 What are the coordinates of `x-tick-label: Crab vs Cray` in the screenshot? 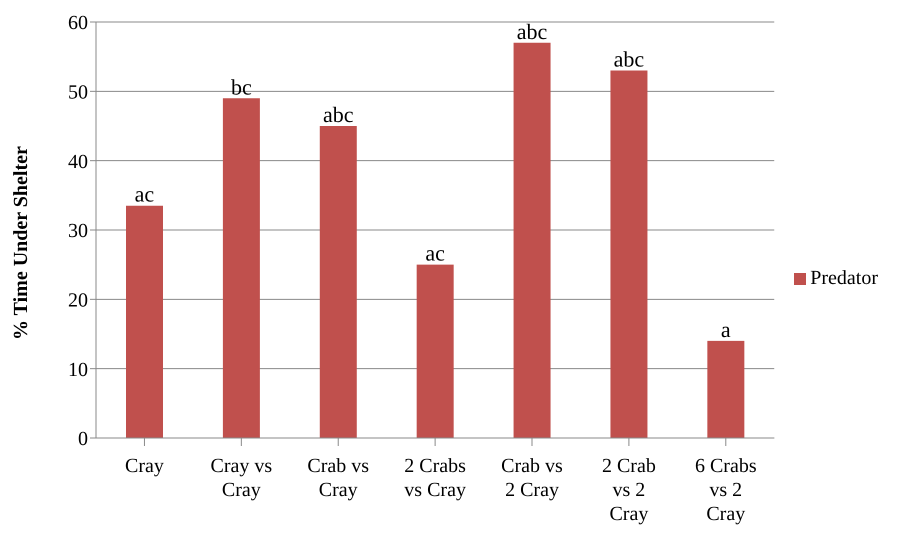 It's located at (338, 478).